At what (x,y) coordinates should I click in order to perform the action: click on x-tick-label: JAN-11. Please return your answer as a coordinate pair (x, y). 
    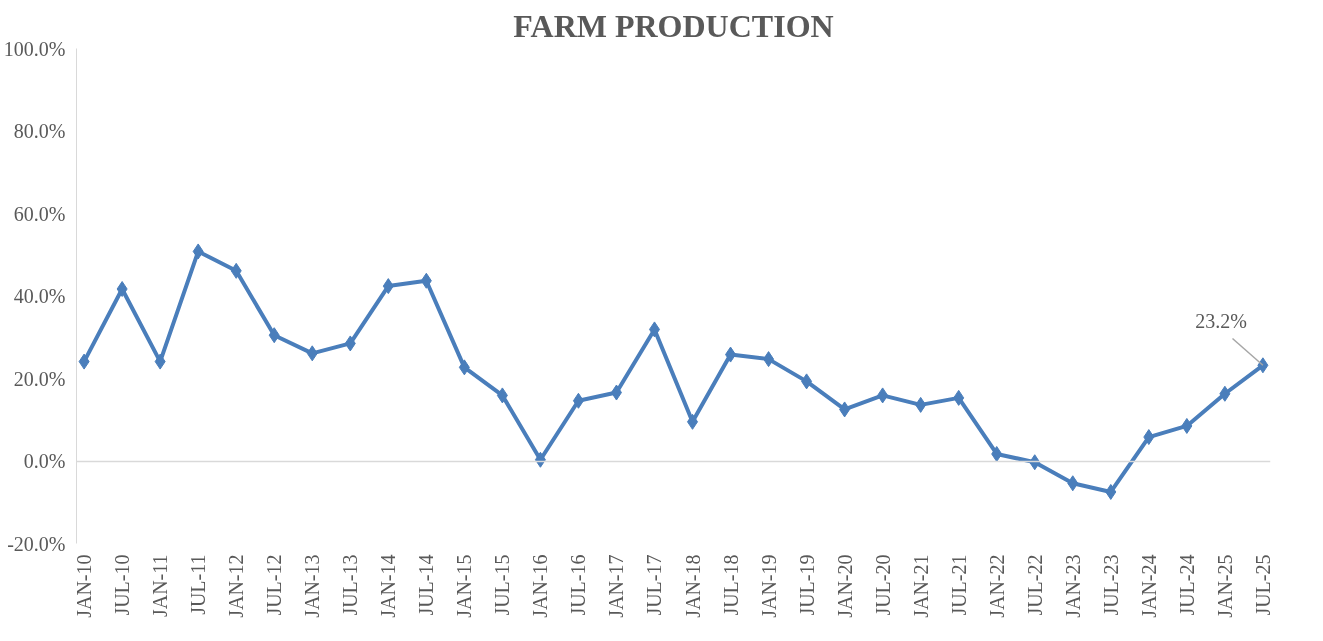
    Looking at the image, I should click on (160, 586).